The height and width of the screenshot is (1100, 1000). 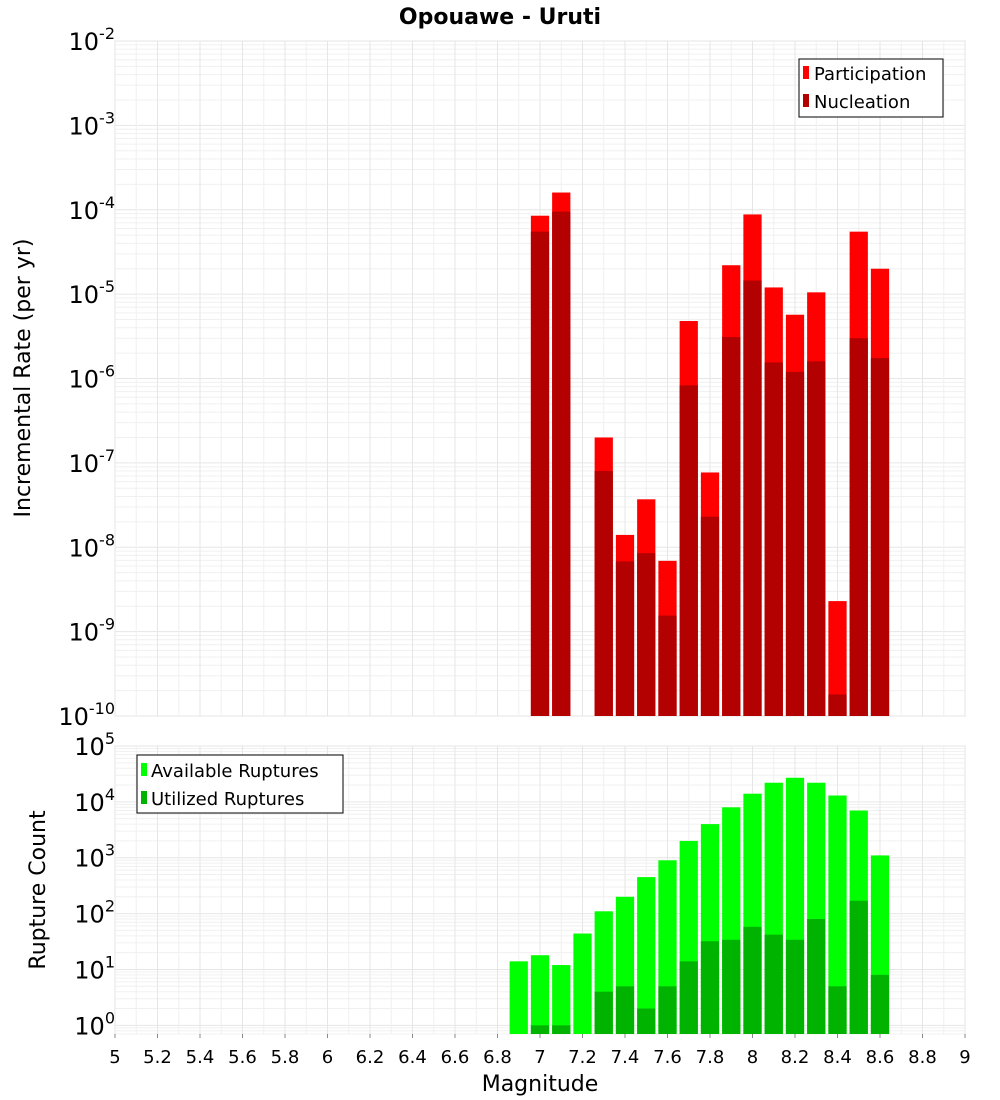 What do you see at coordinates (92, 462) in the screenshot?
I see `rate-y-tick-label: 10⁻⁷` at bounding box center [92, 462].